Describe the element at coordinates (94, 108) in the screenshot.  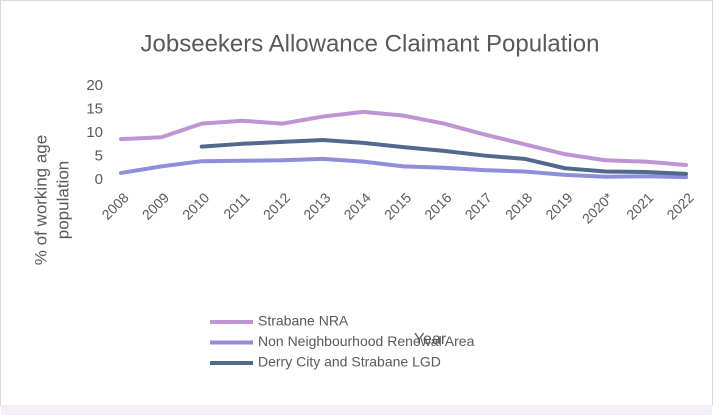
I see `y-tick-label: 15` at that location.